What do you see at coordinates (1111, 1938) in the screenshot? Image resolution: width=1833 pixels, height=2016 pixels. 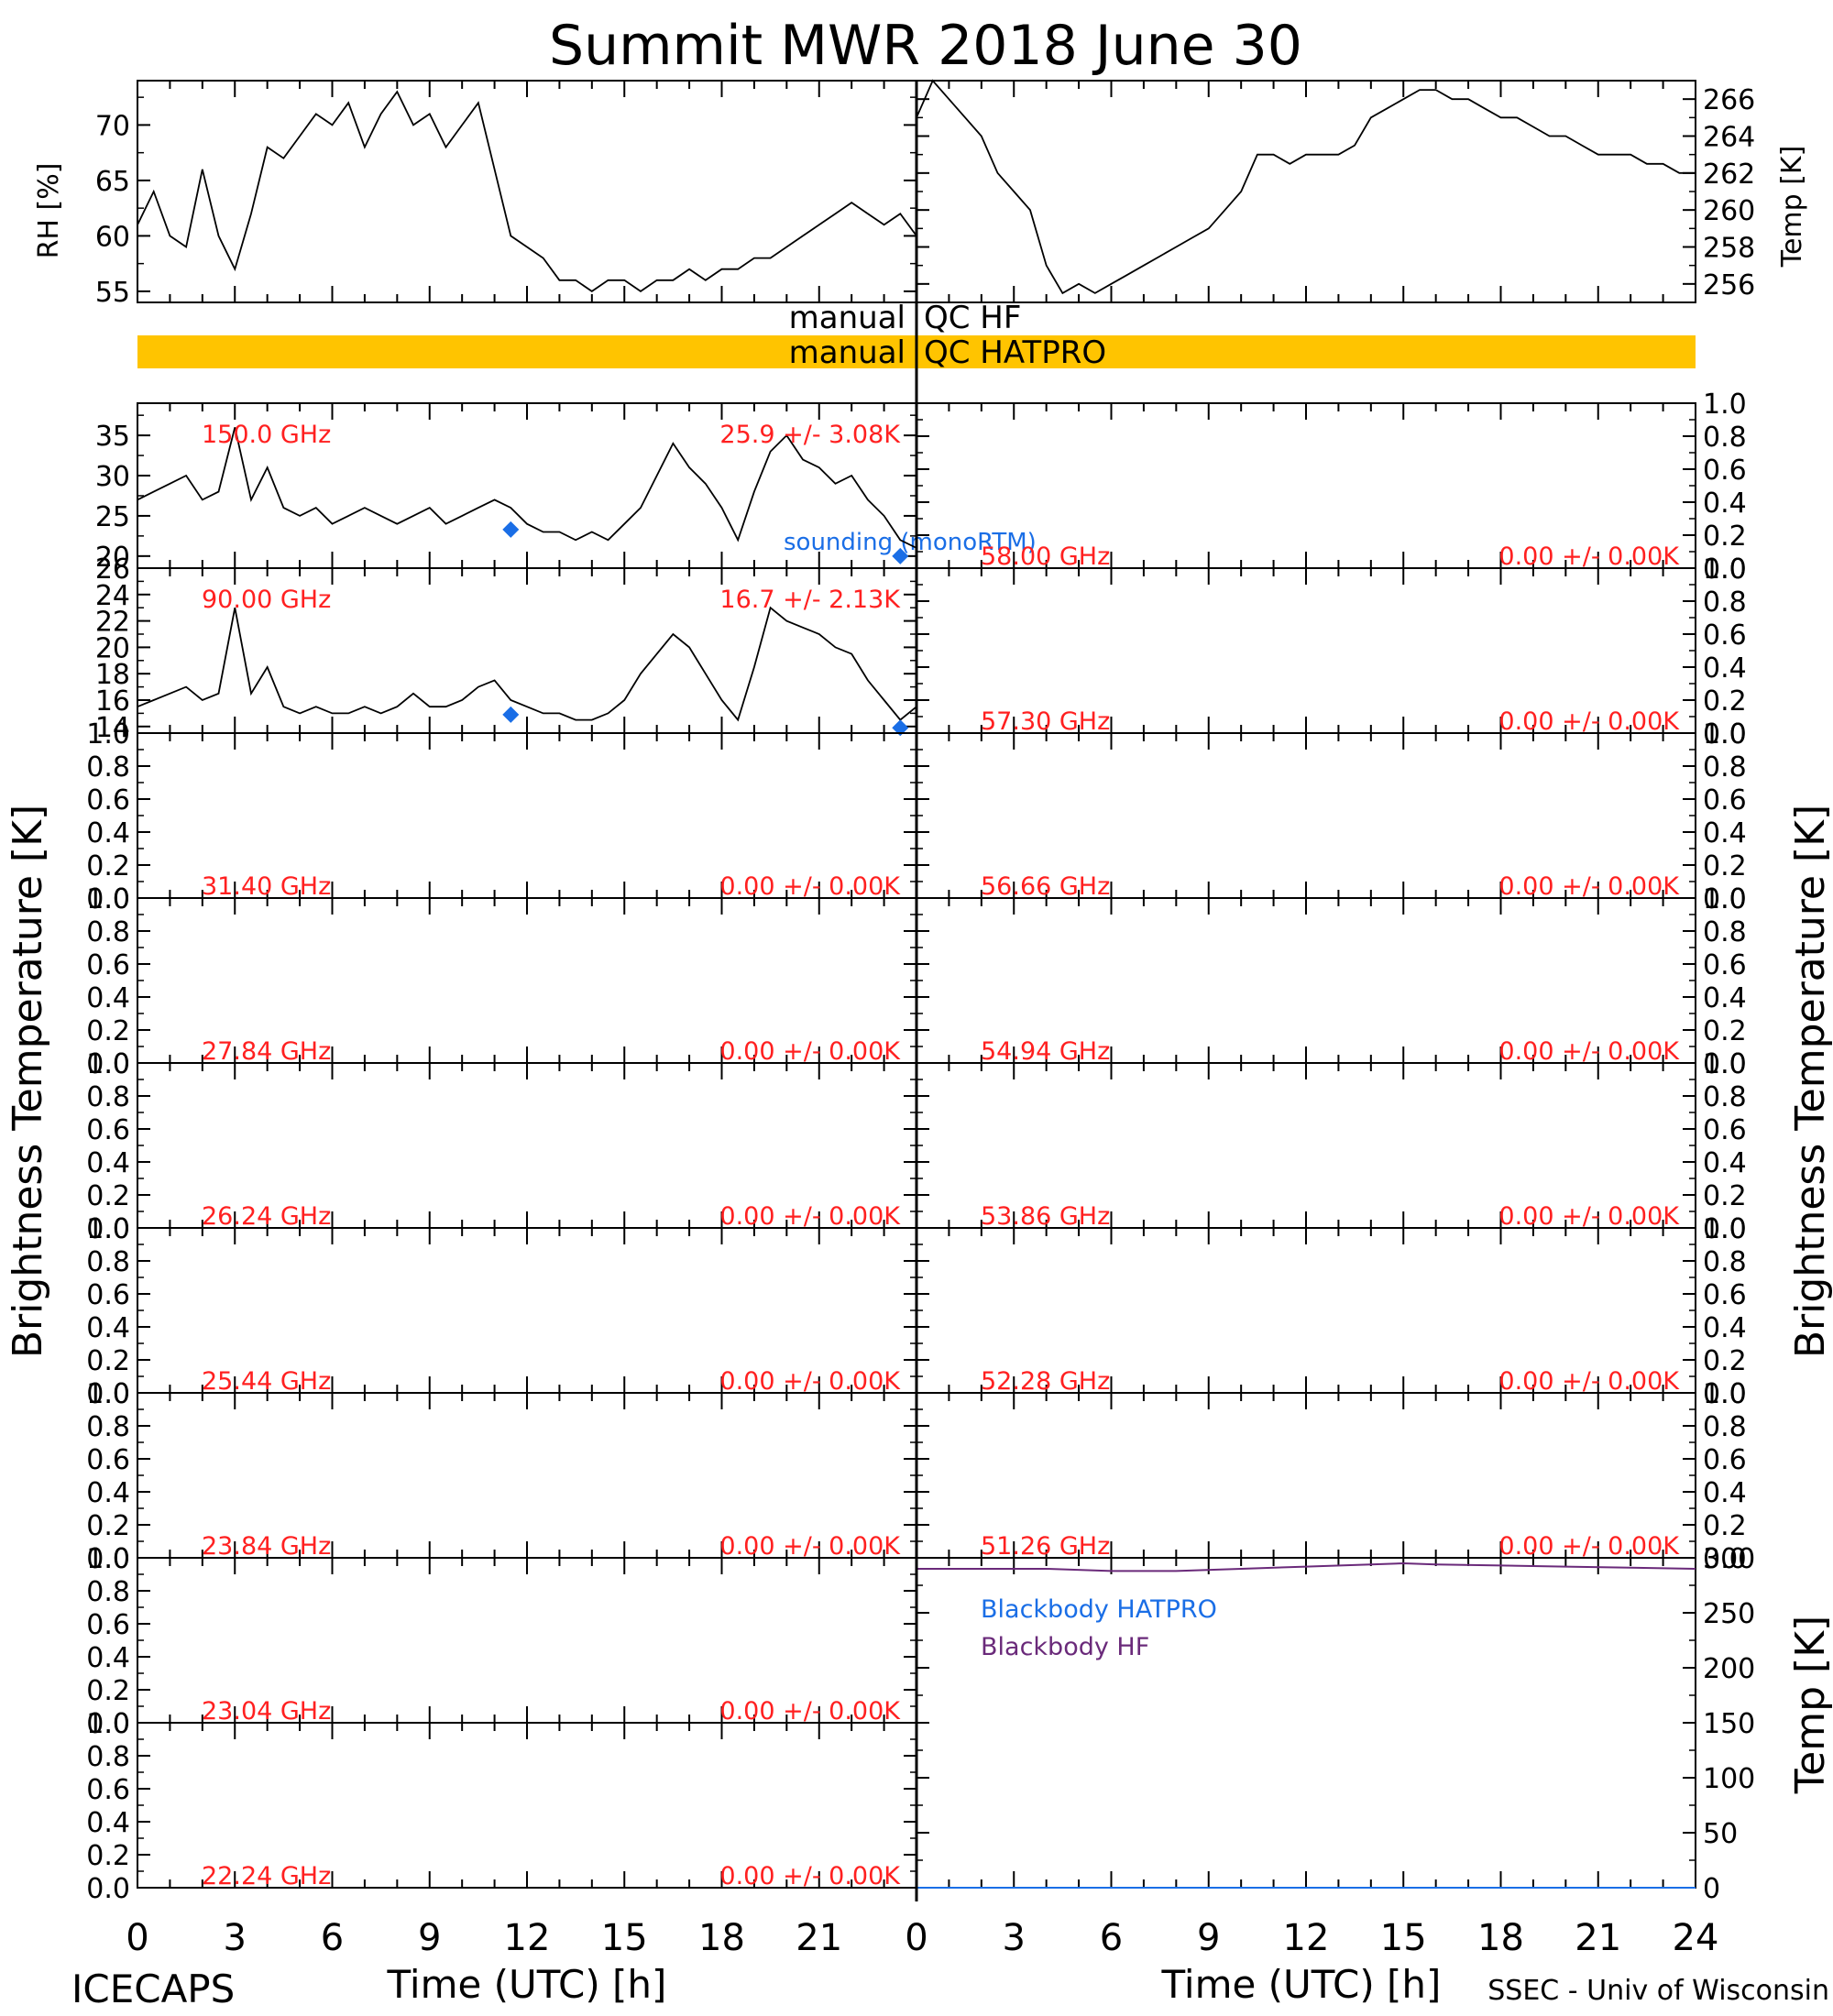 I see `x-tick-label: 6` at bounding box center [1111, 1938].